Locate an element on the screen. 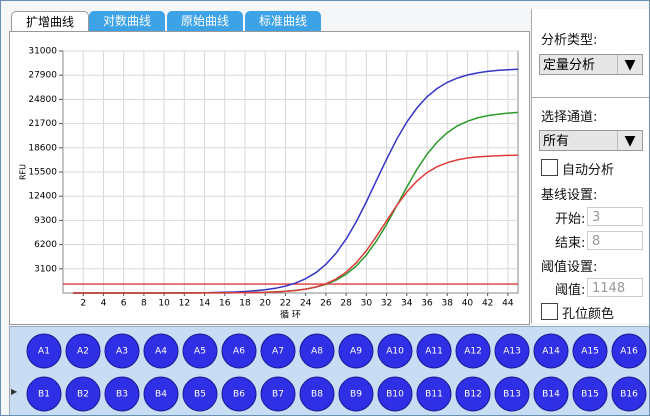 Image resolution: width=650 pixels, height=416 pixels. well-label: B14 is located at coordinates (551, 395).